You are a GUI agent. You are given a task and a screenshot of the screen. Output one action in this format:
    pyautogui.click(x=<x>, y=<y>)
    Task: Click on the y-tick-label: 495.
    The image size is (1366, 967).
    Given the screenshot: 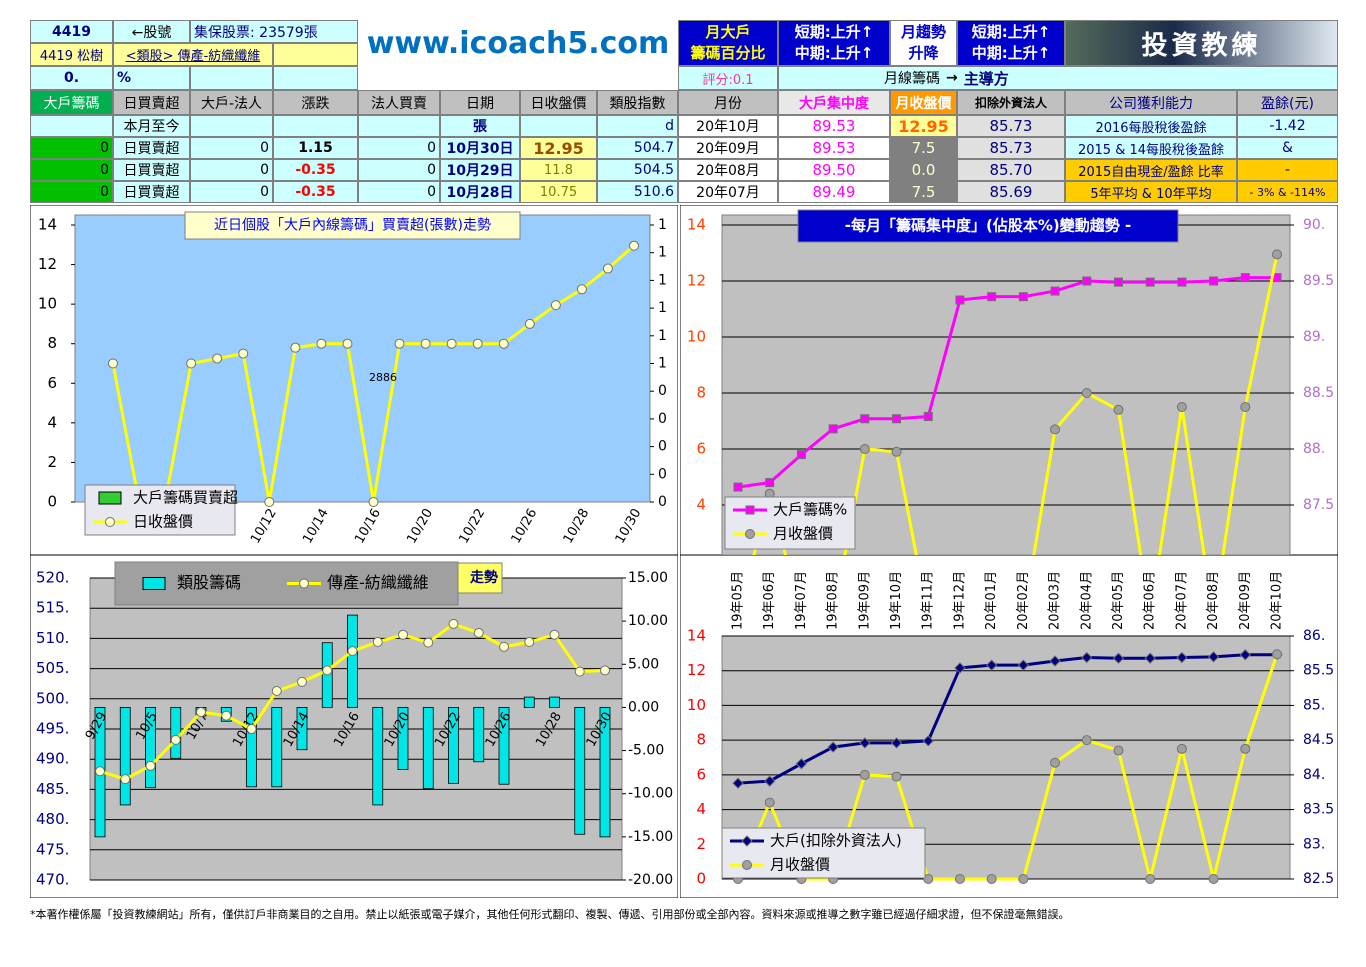 What is the action you would take?
    pyautogui.click(x=52, y=729)
    